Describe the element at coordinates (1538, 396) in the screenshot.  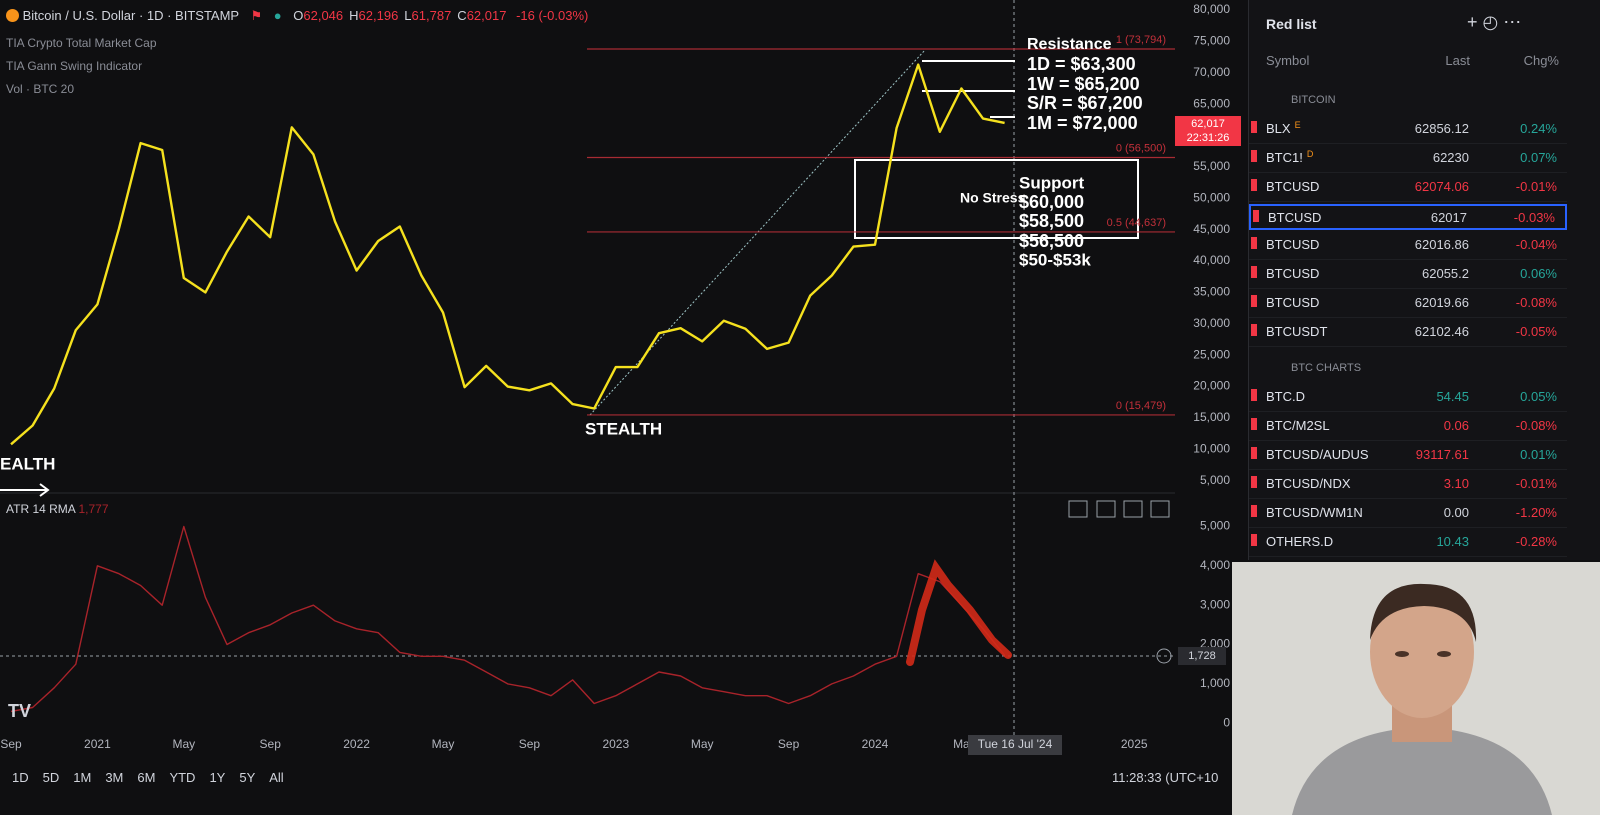
I see `change: 0.05%` at that location.